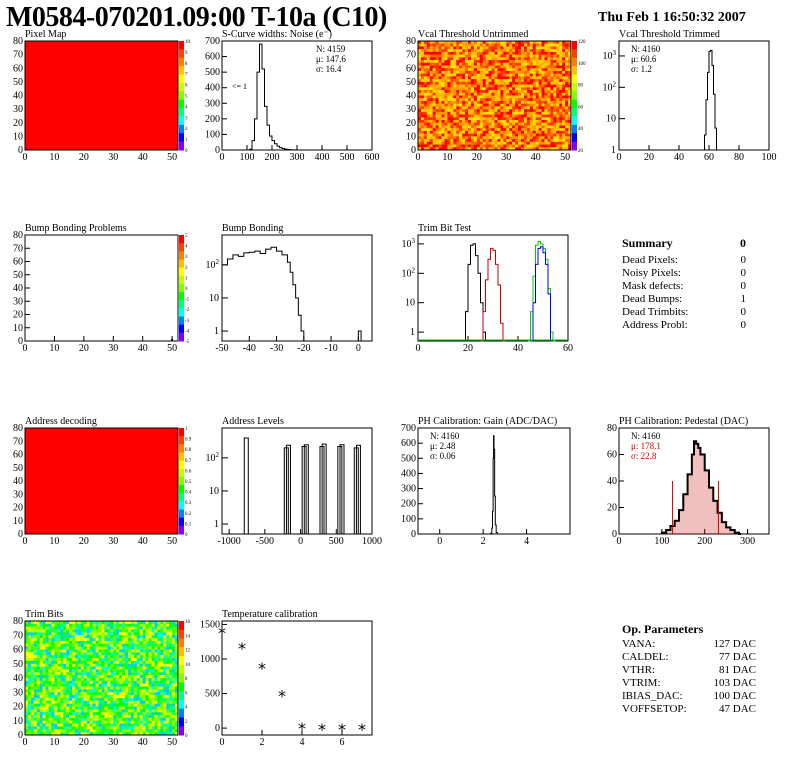 The height and width of the screenshot is (772, 796). Describe the element at coordinates (574, 71) in the screenshot. I see `palette-swatch` at that location.